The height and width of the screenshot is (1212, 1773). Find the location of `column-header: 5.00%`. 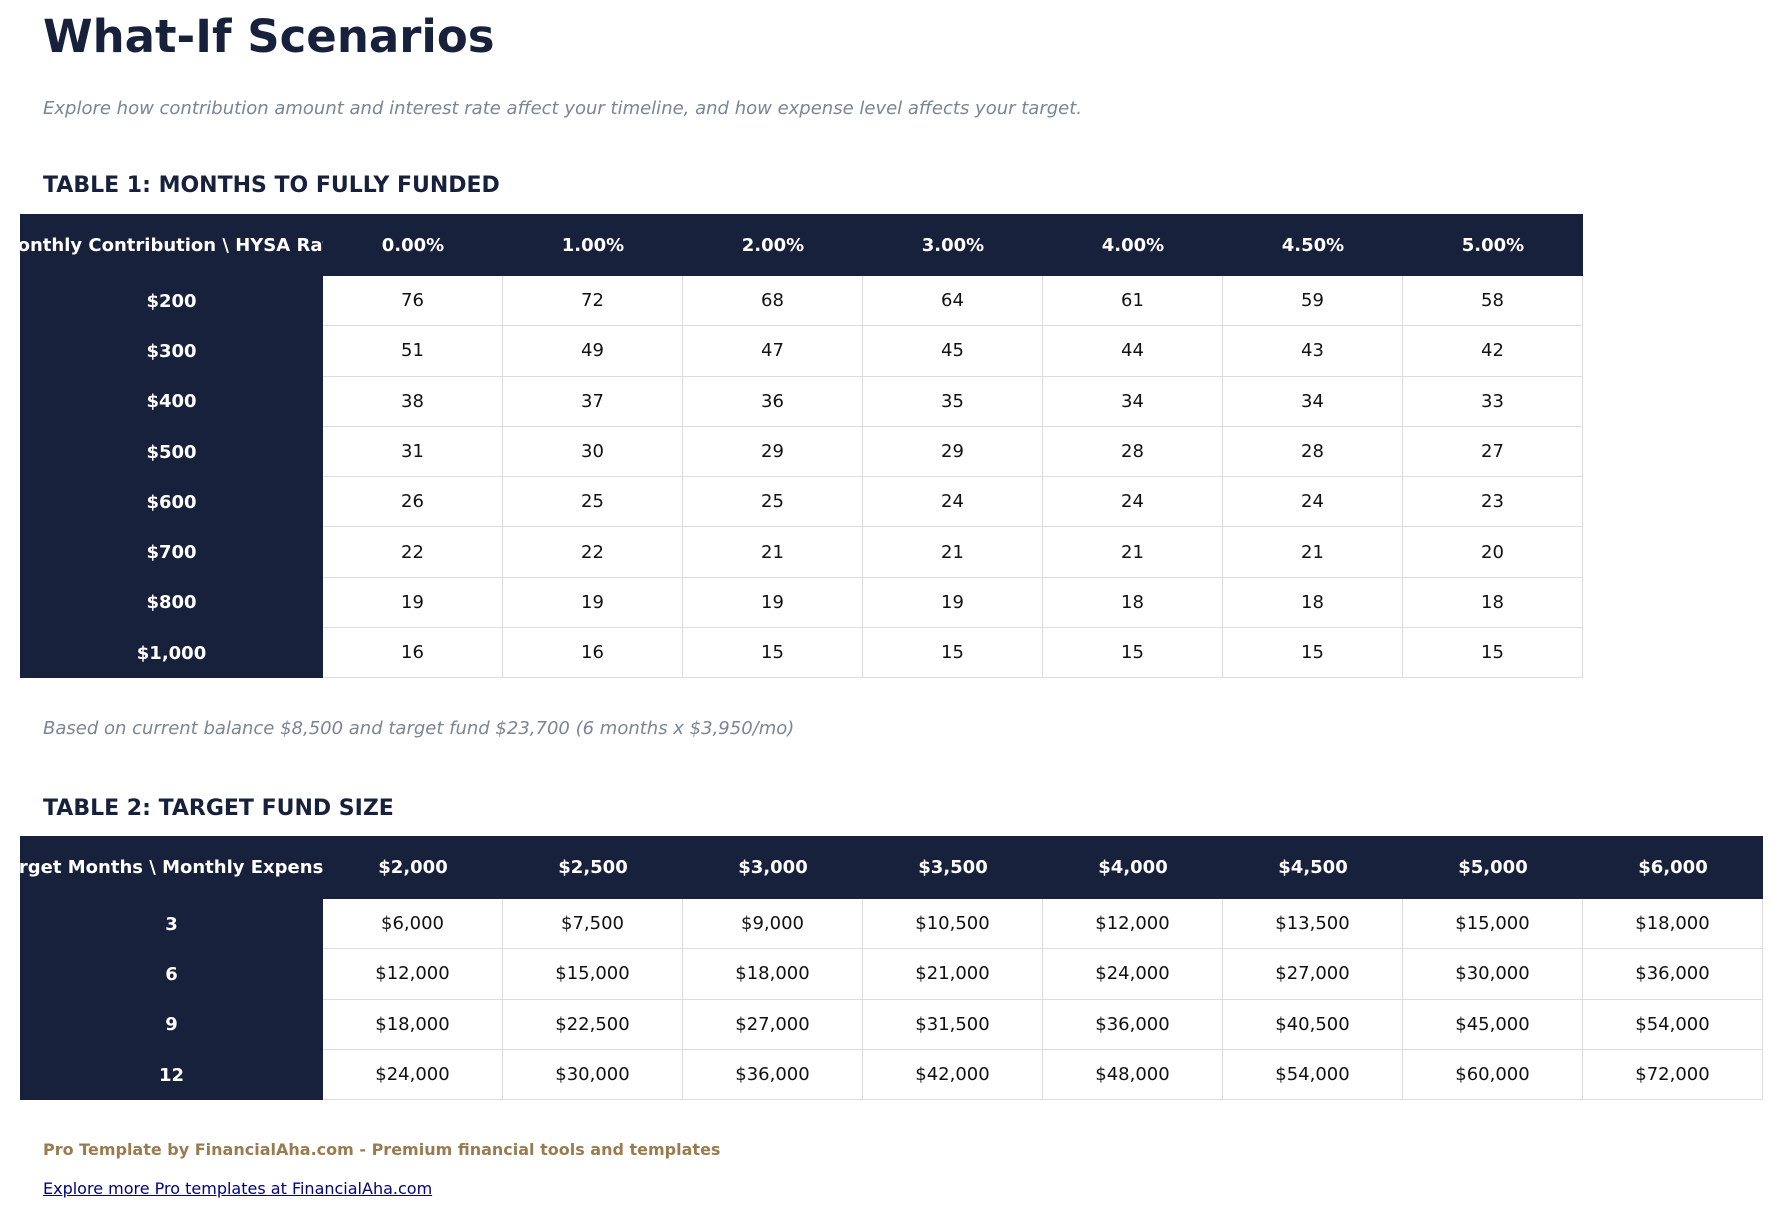

column-header: 5.00% is located at coordinates (1493, 245).